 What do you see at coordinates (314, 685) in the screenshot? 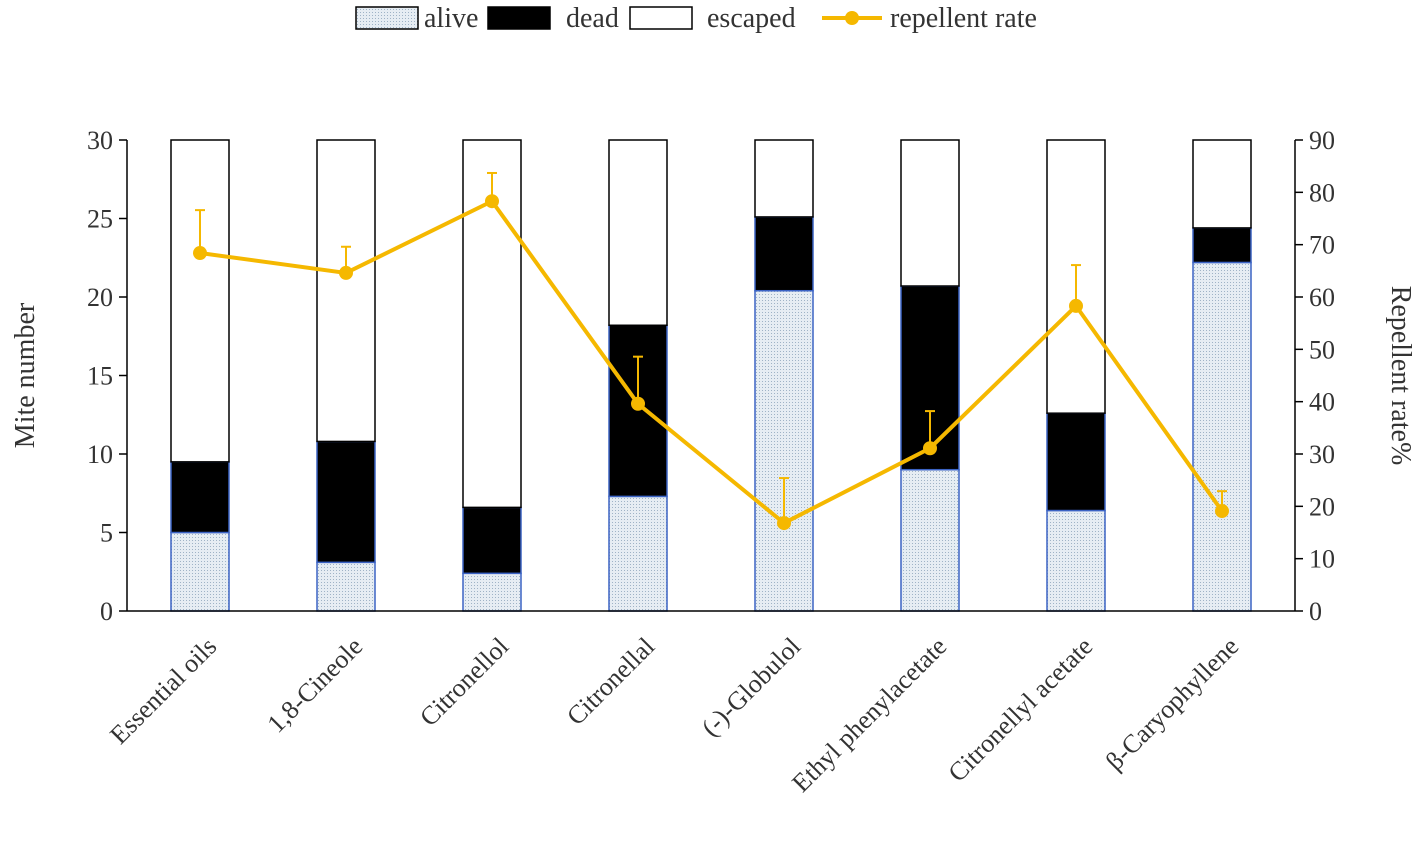
I see `x-tick-label: 1,8-Cineole` at bounding box center [314, 685].